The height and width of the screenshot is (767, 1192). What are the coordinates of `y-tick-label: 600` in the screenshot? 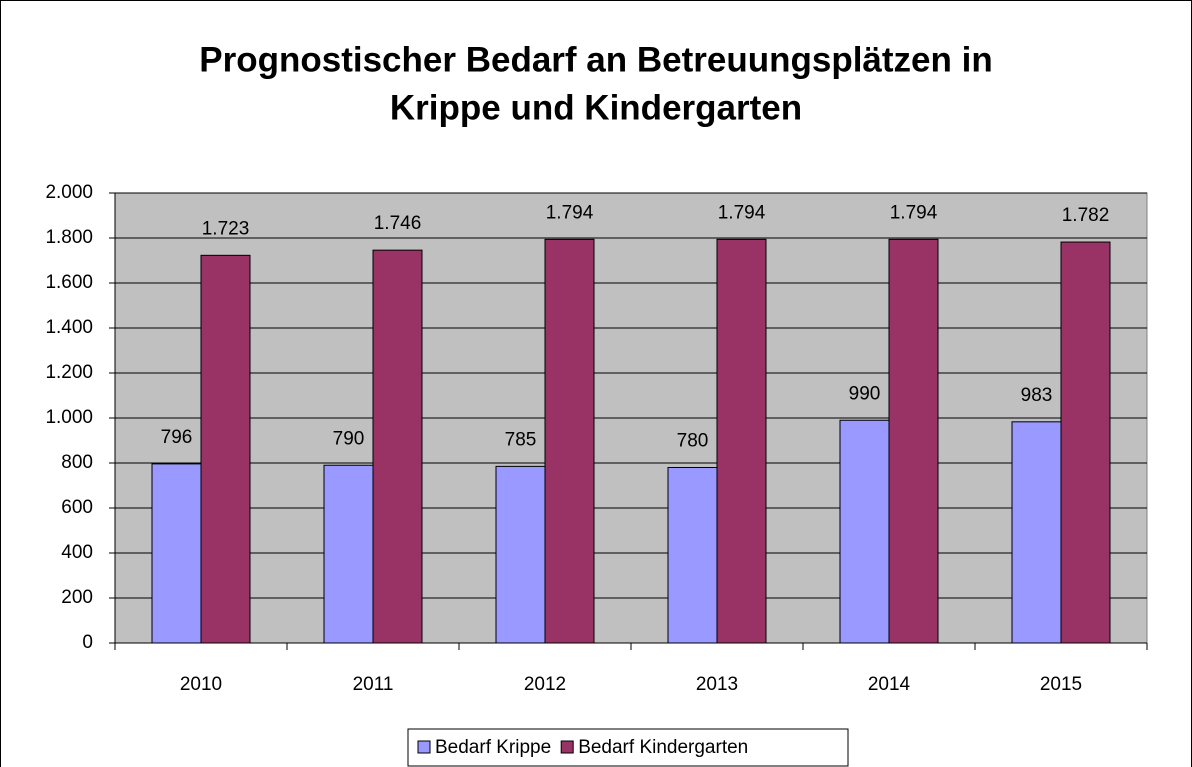 It's located at (77, 507).